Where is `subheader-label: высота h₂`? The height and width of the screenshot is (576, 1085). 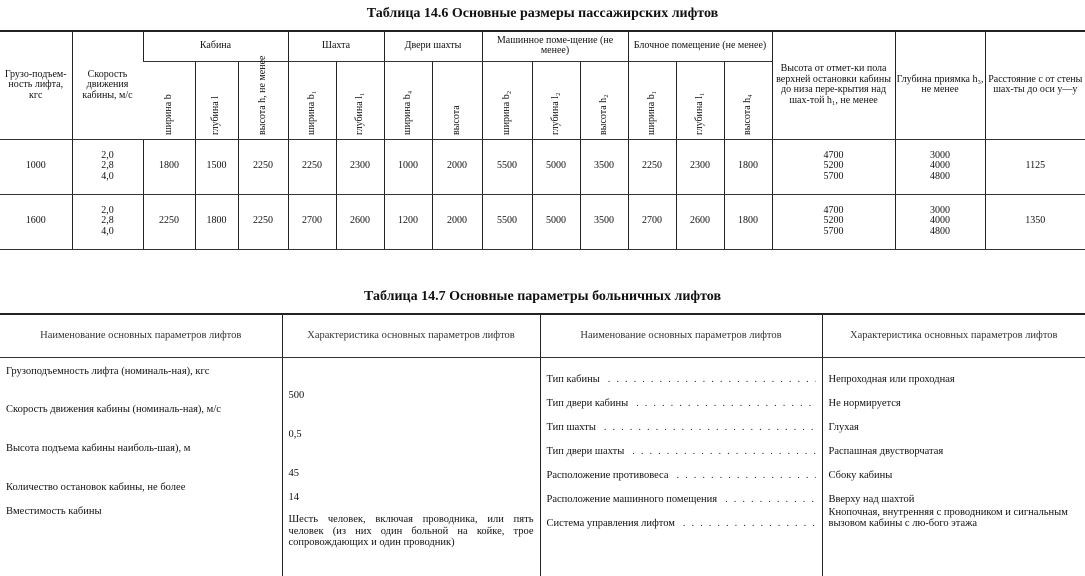
subheader-label: высота h₂ is located at coordinates (603, 114).